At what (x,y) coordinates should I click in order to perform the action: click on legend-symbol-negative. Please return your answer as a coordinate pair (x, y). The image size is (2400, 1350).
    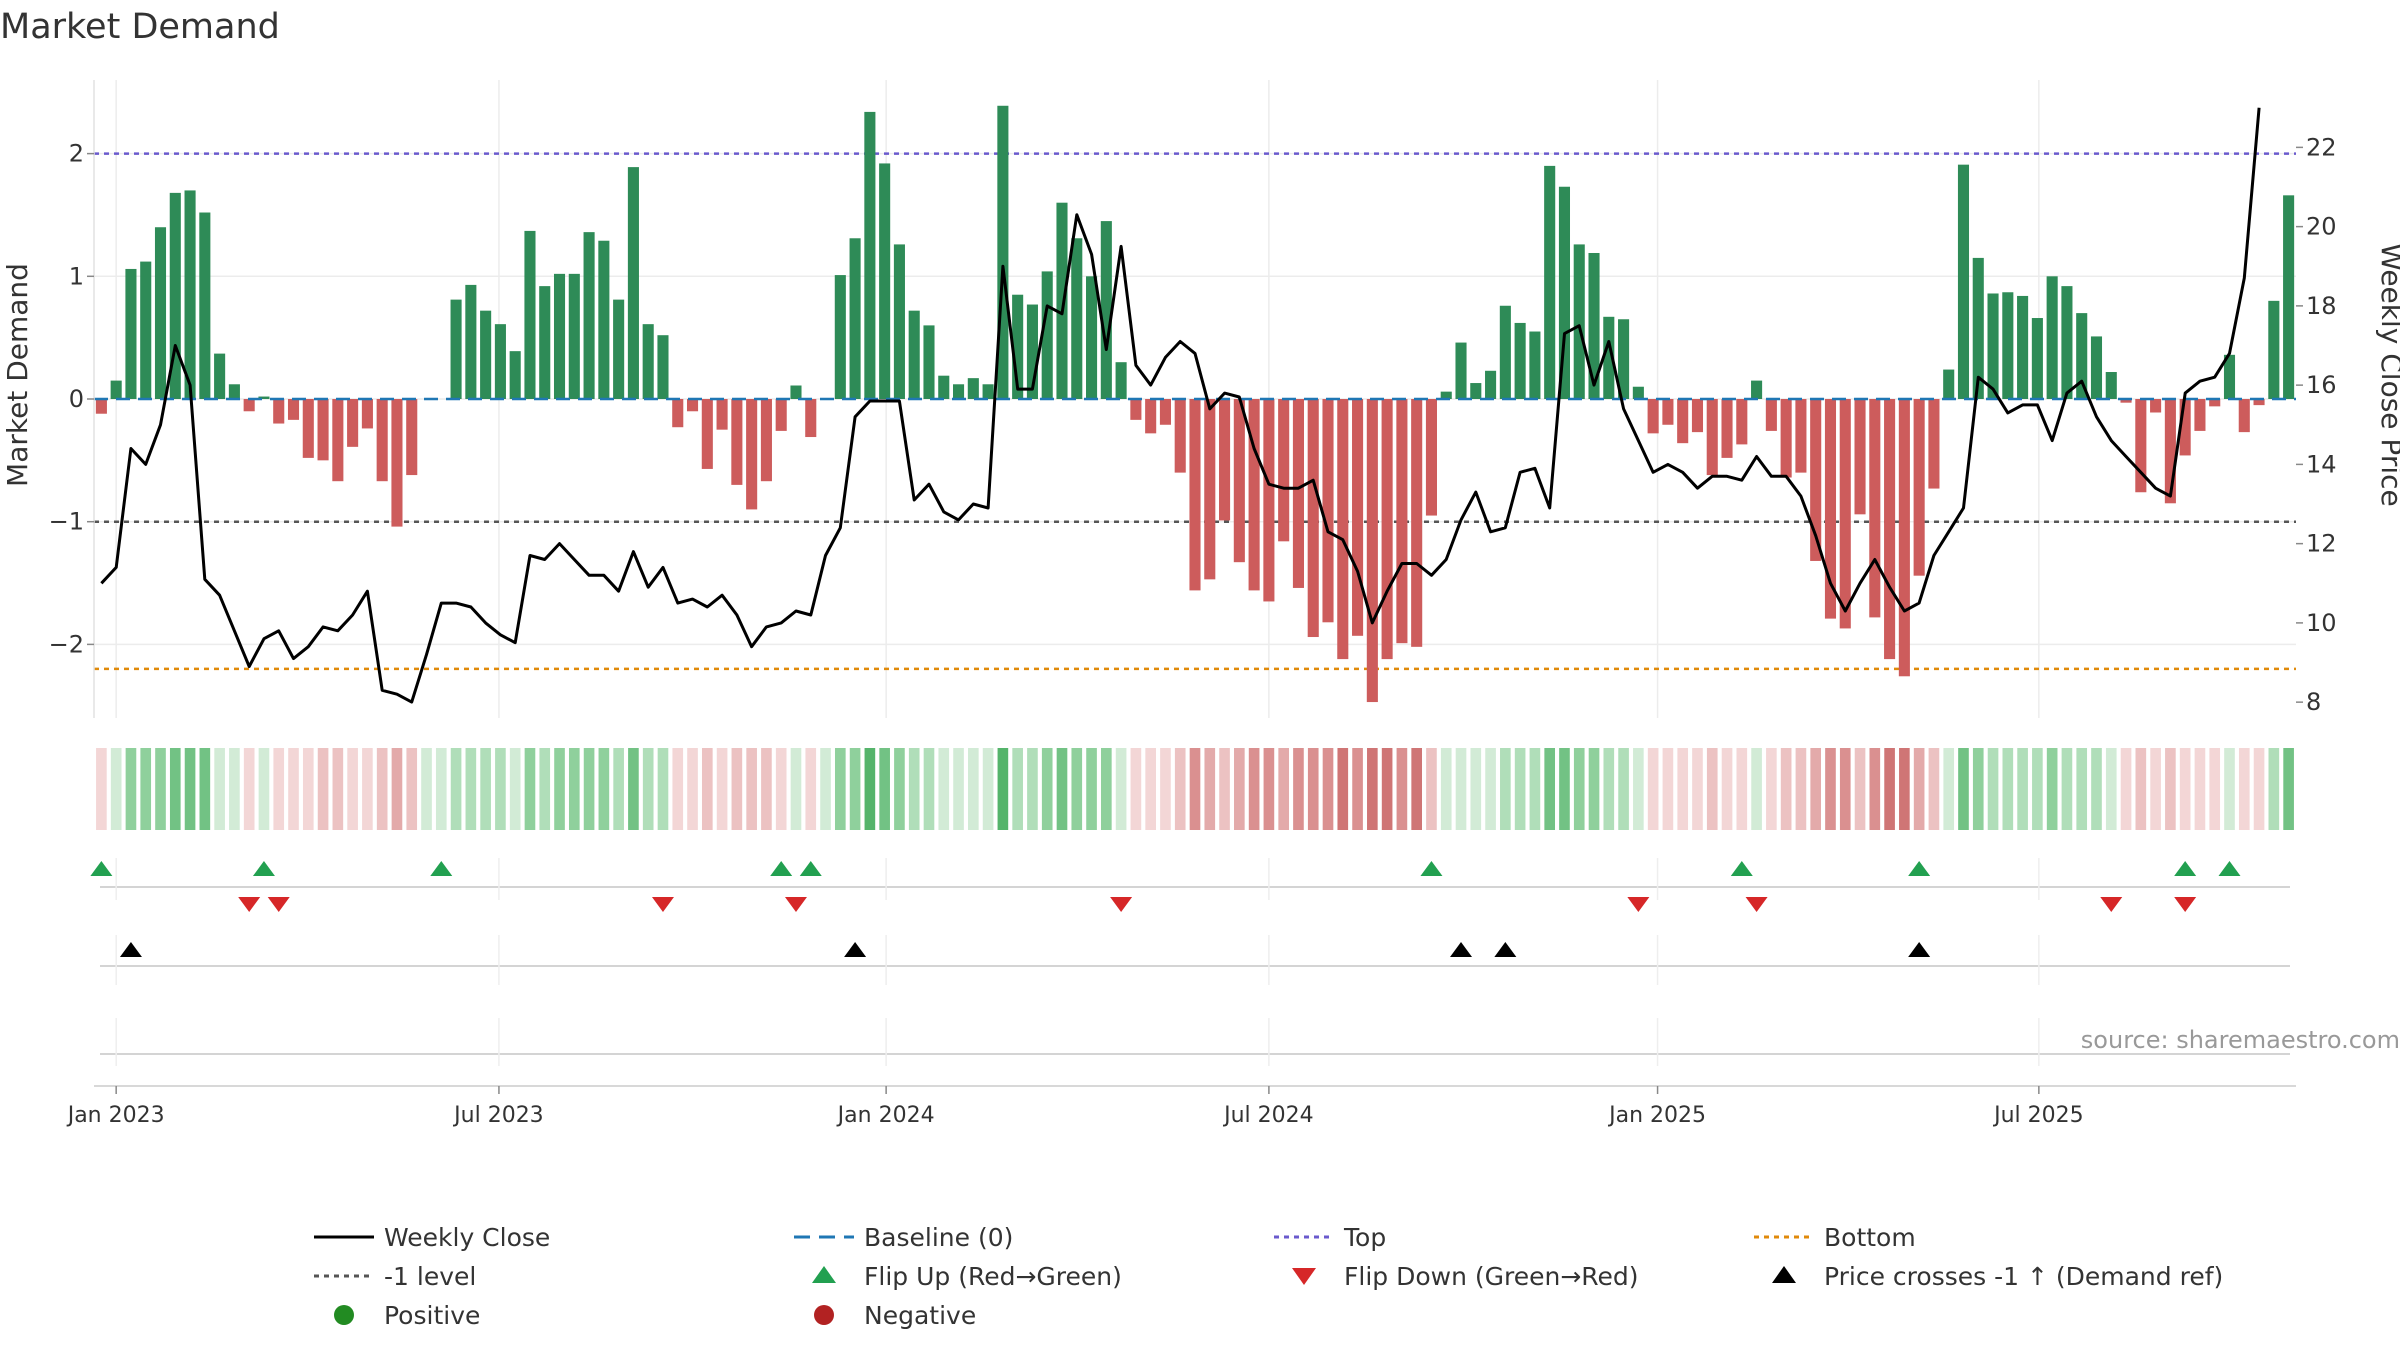
    Looking at the image, I should click on (824, 1315).